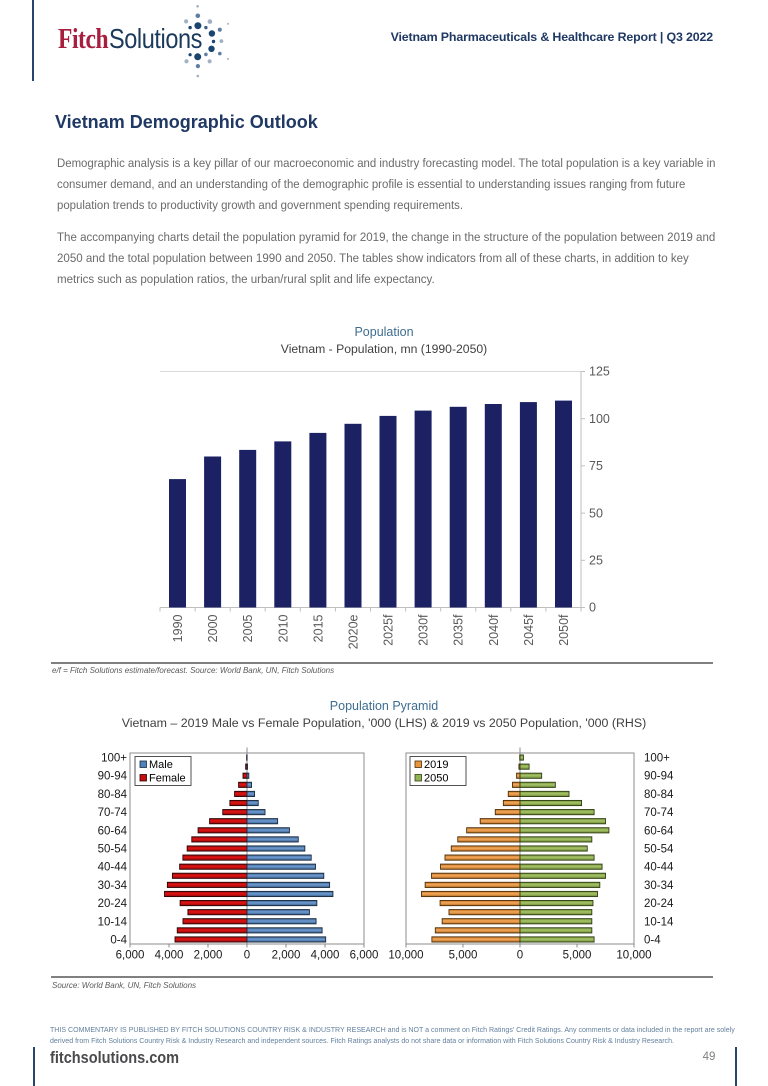 This screenshot has width=768, height=1086. What do you see at coordinates (354, 631) in the screenshot?
I see `svg-text: 2020e` at bounding box center [354, 631].